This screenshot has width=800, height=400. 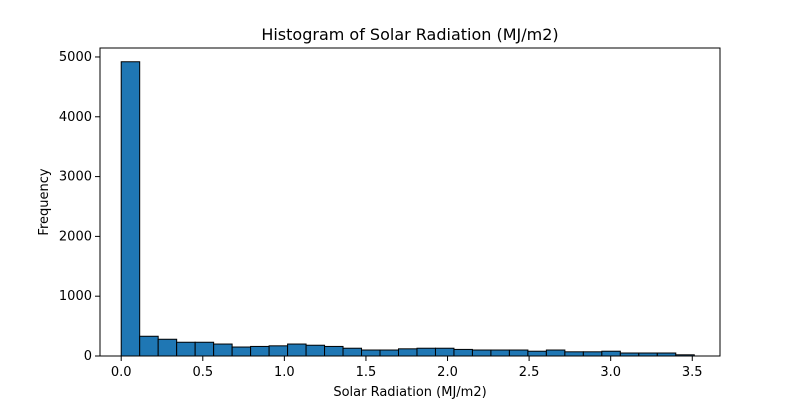 What do you see at coordinates (44, 201) in the screenshot?
I see `y-axis-label: Frequency` at bounding box center [44, 201].